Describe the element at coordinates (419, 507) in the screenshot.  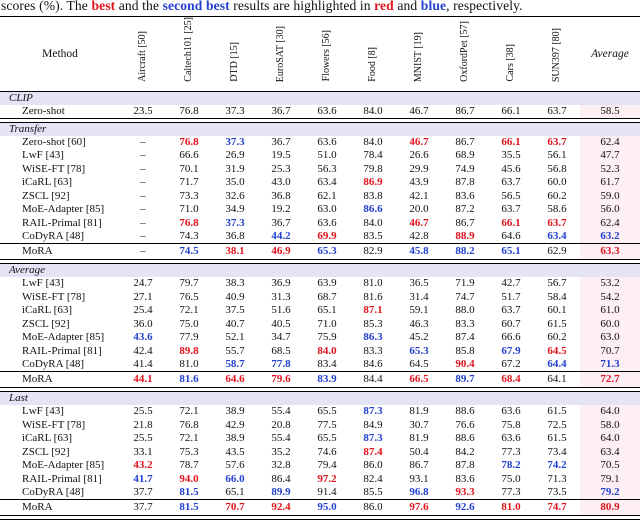
I see `score-cell: 97.6` at that location.